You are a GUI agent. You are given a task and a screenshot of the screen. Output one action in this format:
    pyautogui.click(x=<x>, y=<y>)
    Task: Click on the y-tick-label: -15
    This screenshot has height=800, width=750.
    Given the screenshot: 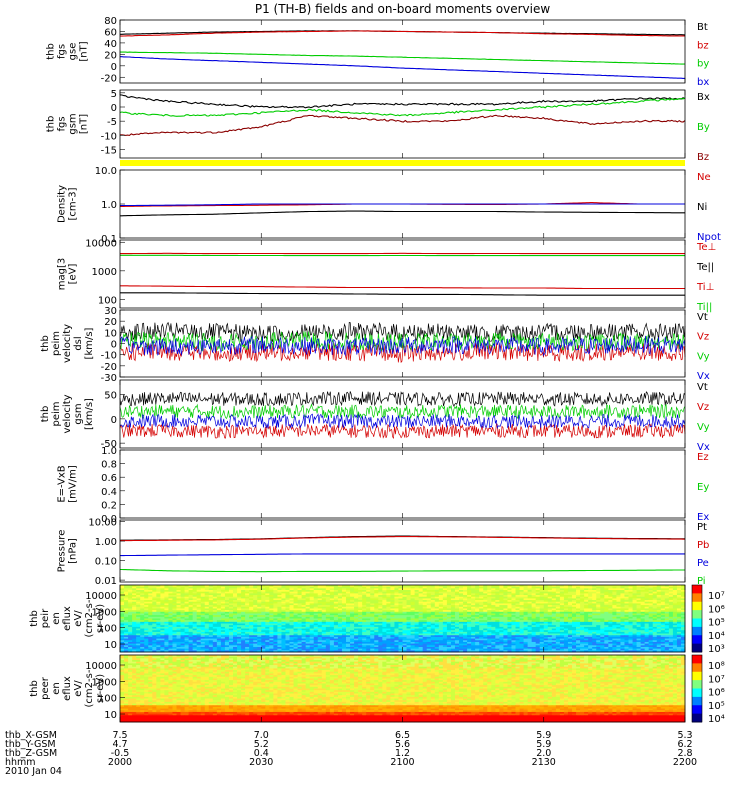 What is the action you would take?
    pyautogui.click(x=109, y=151)
    